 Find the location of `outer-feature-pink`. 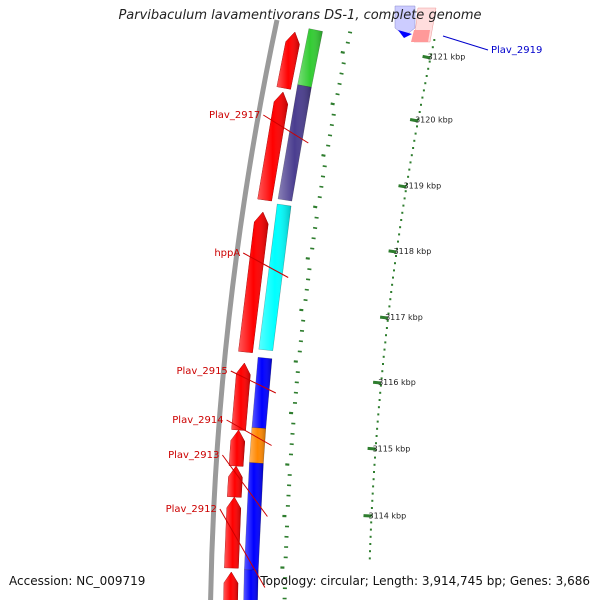

outer-feature-pink is located at coordinates (420, 36).